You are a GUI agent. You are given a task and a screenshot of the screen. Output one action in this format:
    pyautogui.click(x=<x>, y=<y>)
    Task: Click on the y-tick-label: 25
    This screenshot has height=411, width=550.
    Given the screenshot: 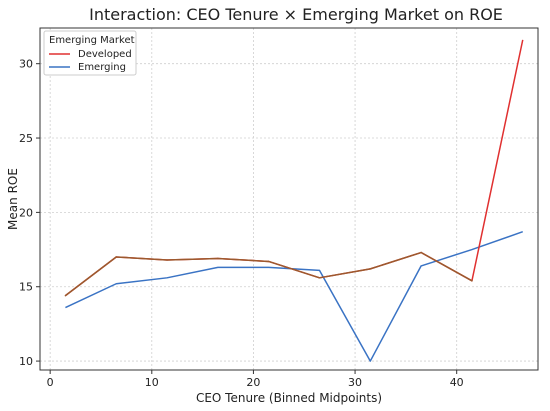 What is the action you would take?
    pyautogui.click(x=26, y=138)
    